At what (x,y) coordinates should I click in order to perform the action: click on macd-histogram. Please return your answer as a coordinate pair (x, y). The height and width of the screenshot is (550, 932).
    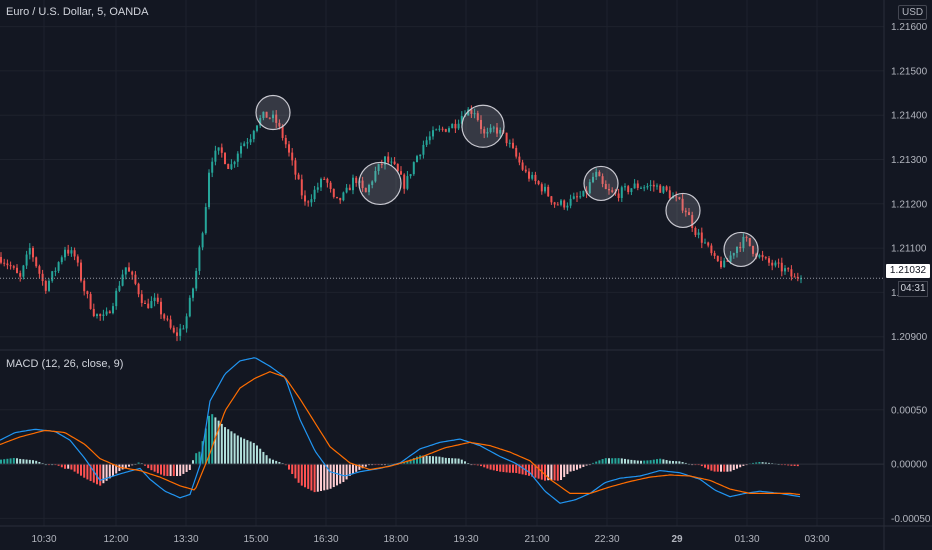
    Looking at the image, I should click on (399, 453).